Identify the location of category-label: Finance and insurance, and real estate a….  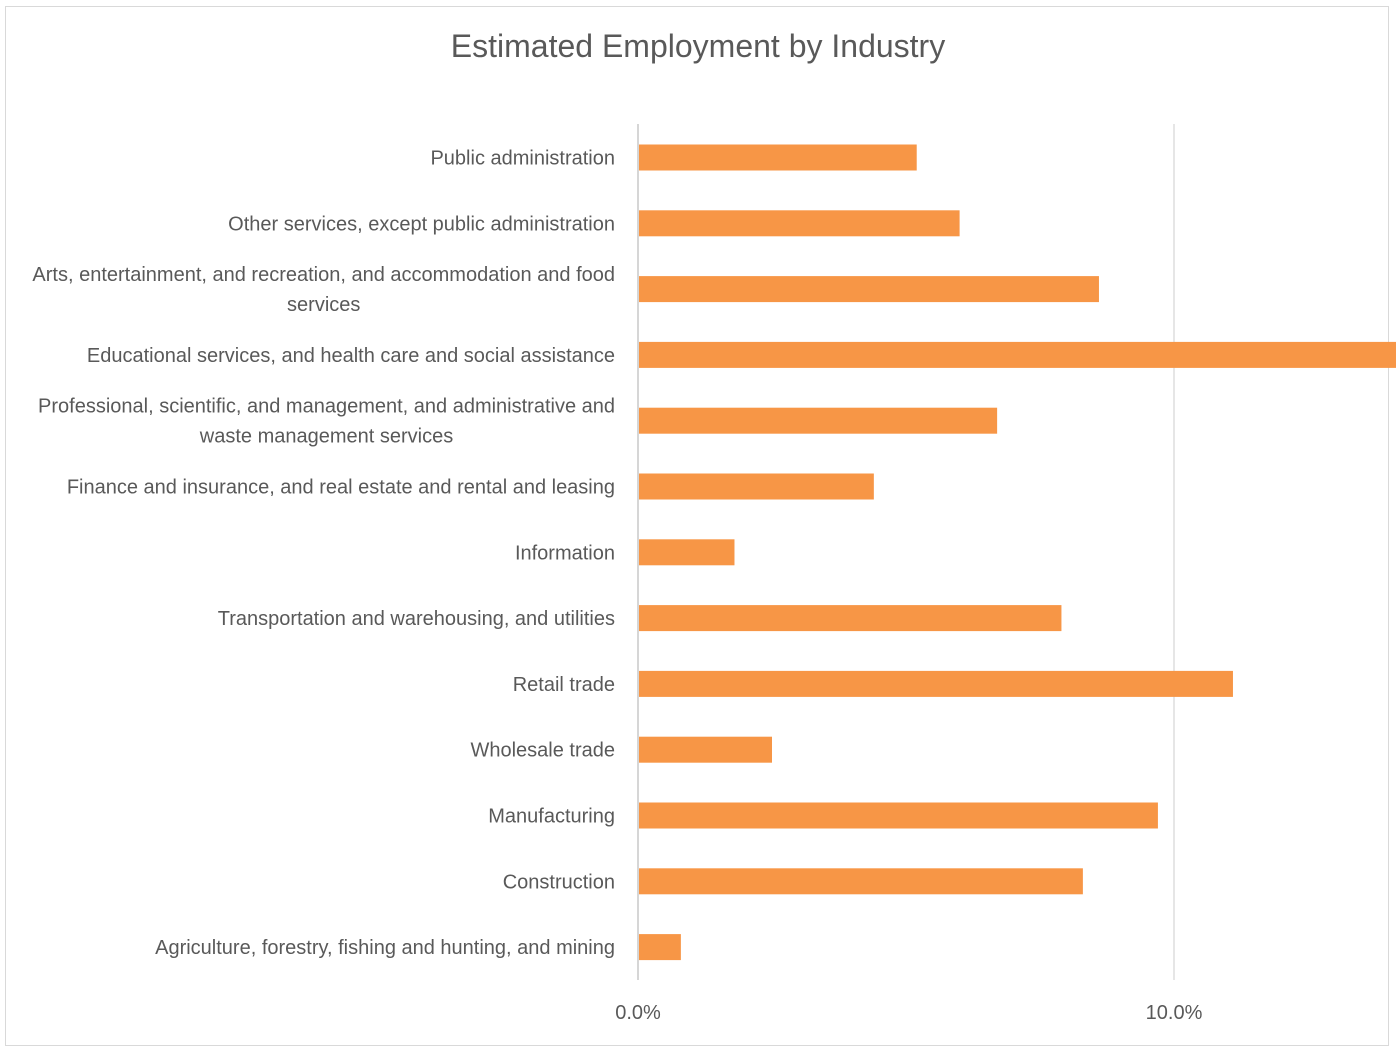
(341, 488).